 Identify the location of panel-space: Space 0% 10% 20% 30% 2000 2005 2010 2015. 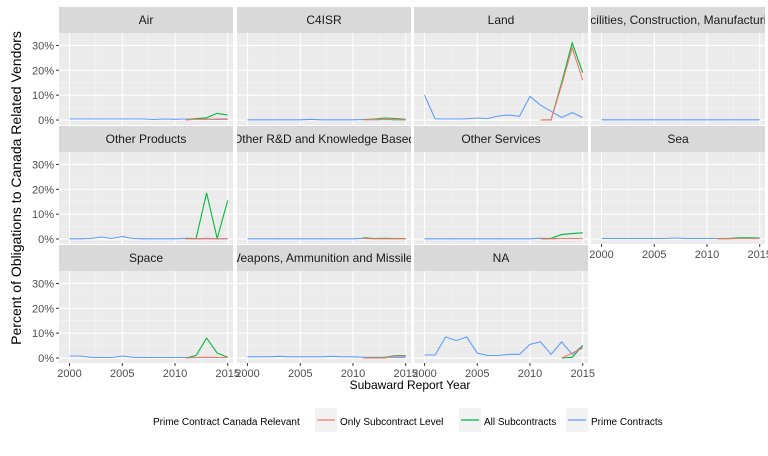
(136, 312).